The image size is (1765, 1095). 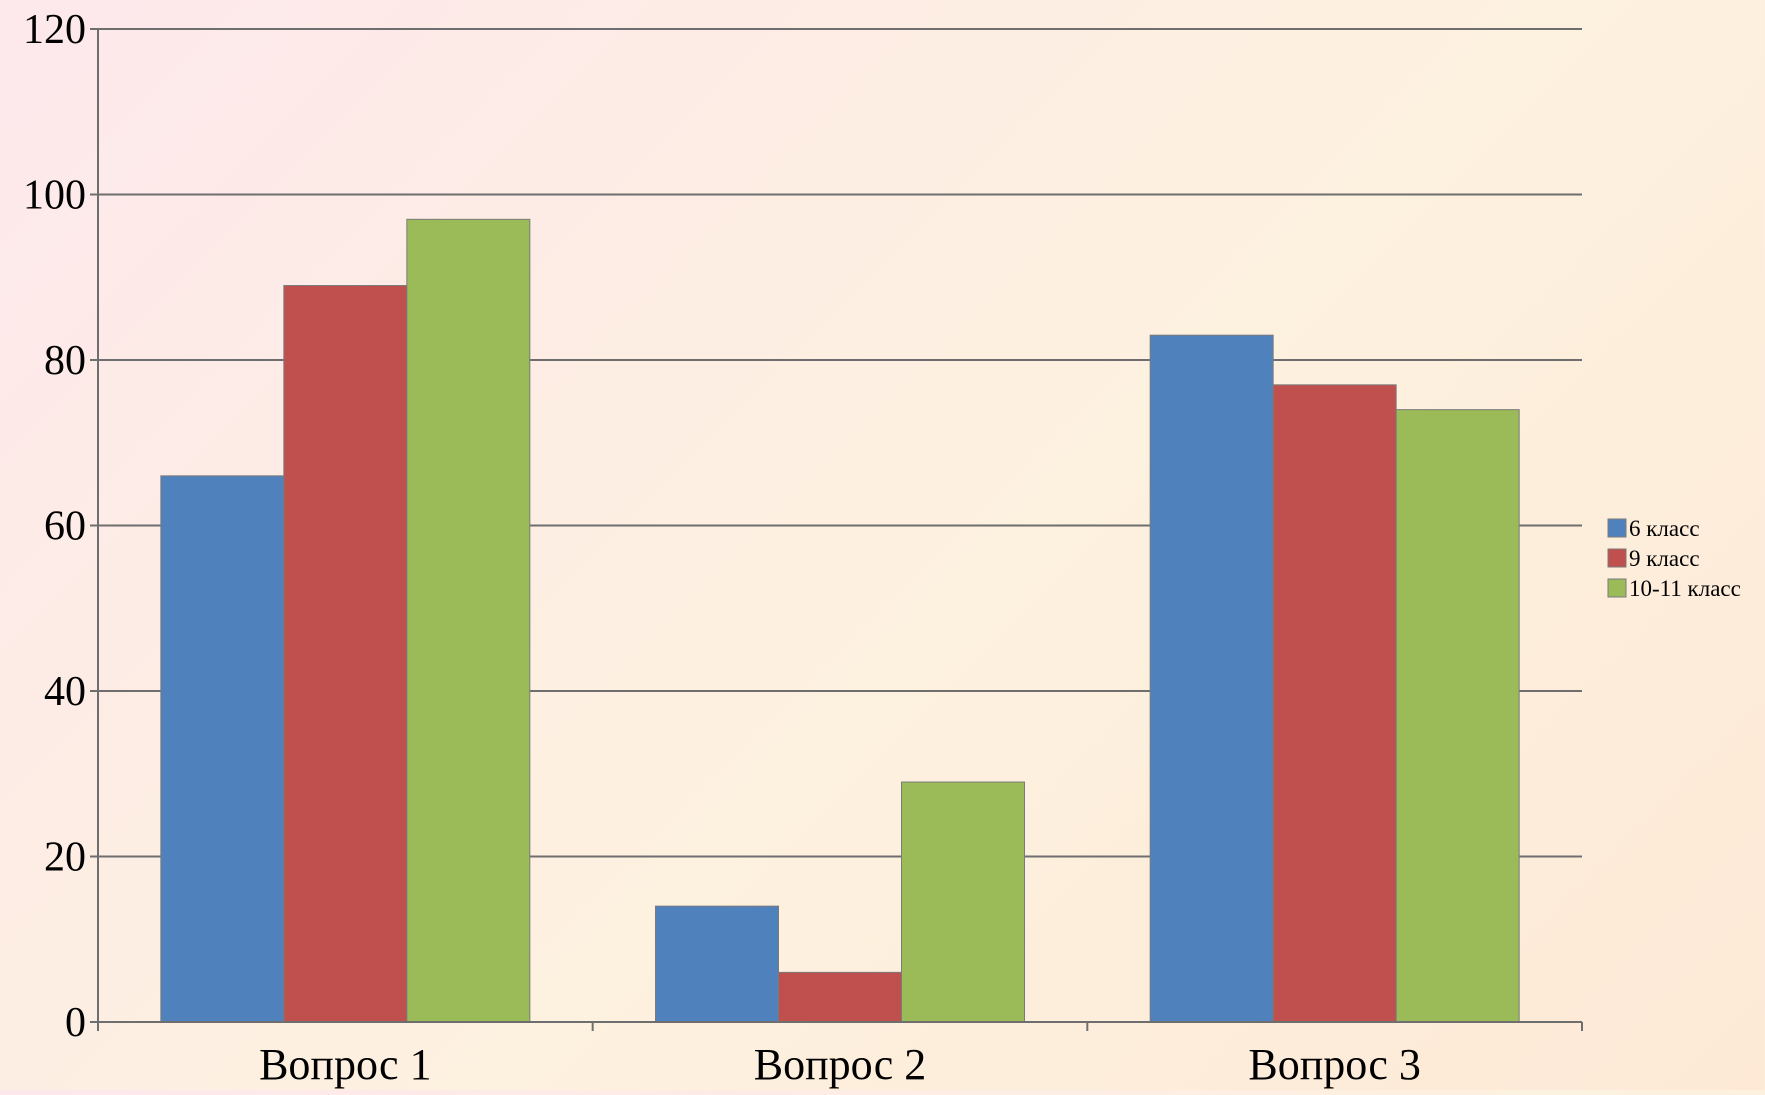 I want to click on legend-label: 6 класс, so click(x=1664, y=528).